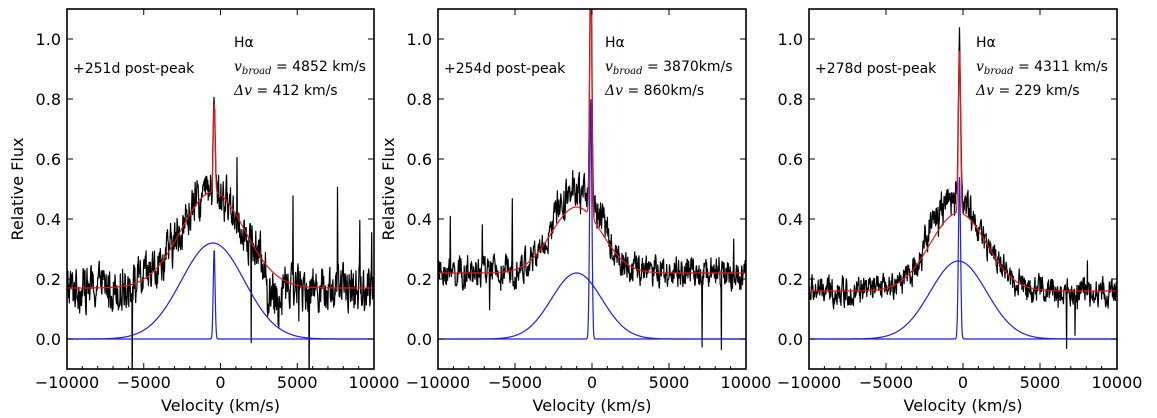 The height and width of the screenshot is (418, 1157). I want to click on total-fit-line, so click(220, 196).